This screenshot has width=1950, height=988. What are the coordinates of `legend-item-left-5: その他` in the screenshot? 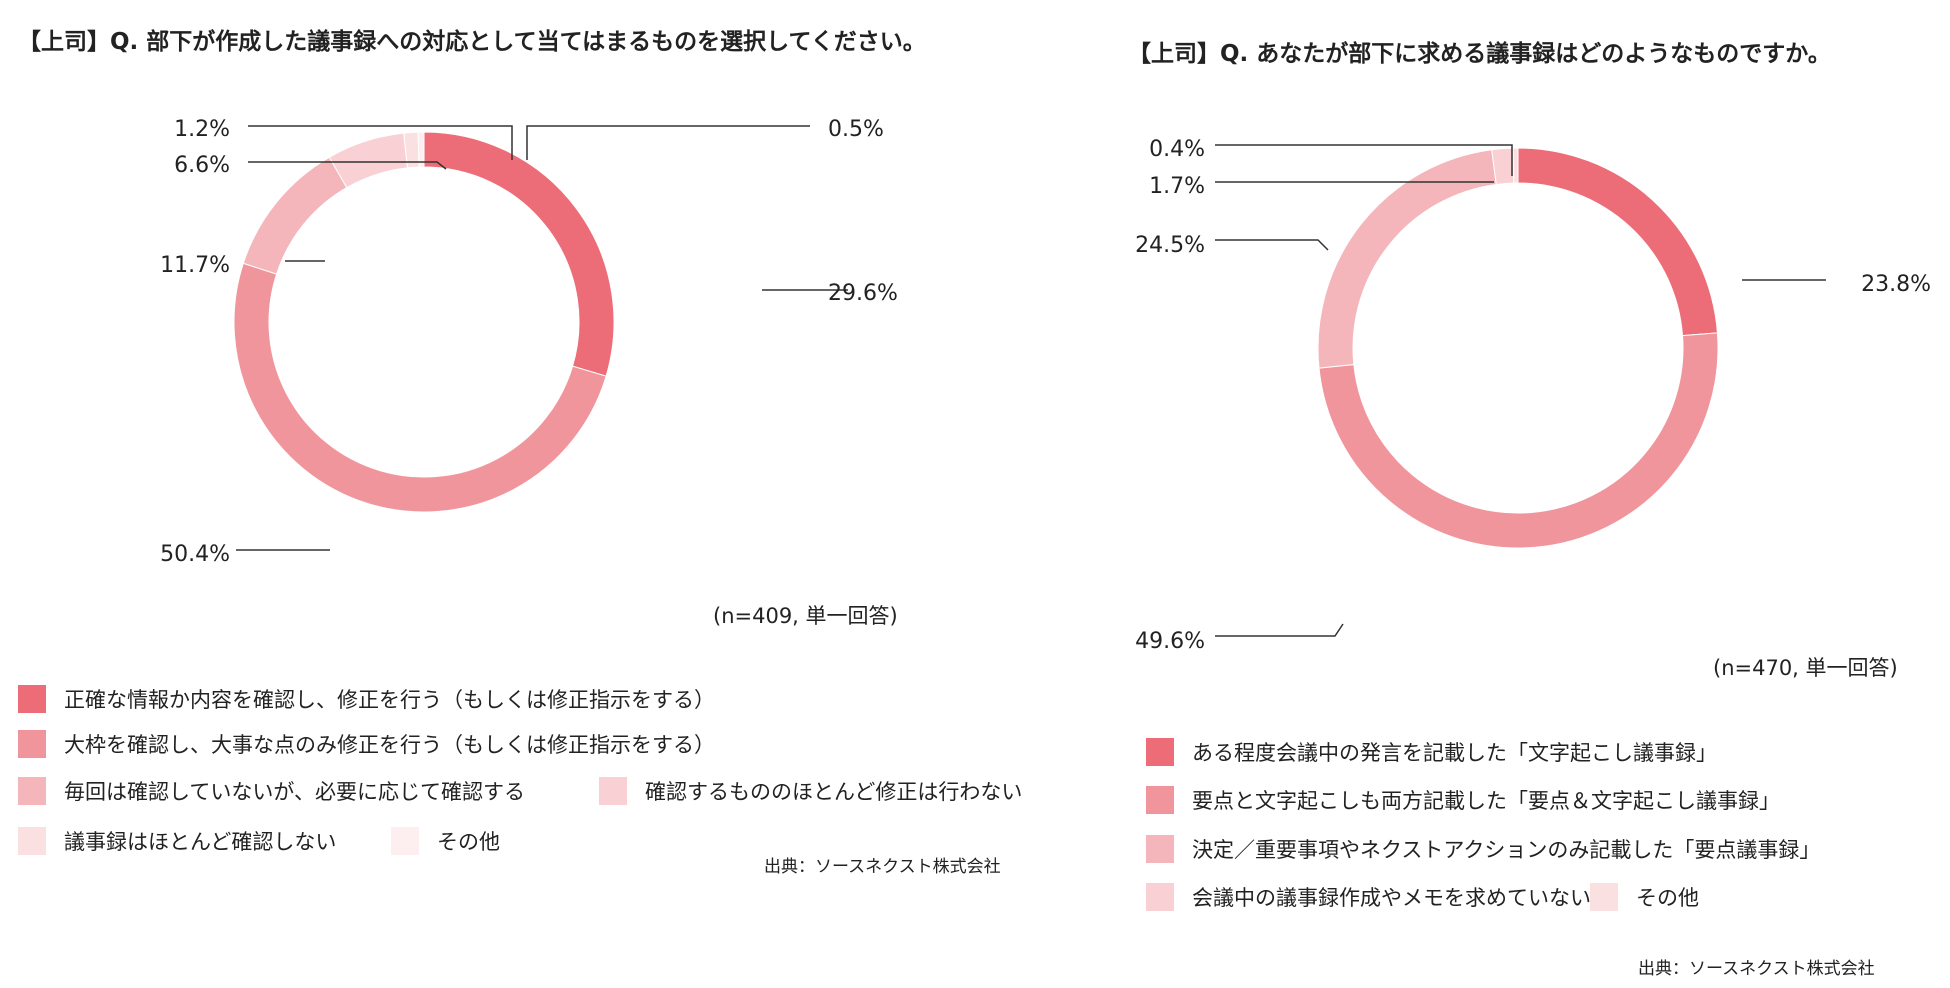 It's located at (445, 841).